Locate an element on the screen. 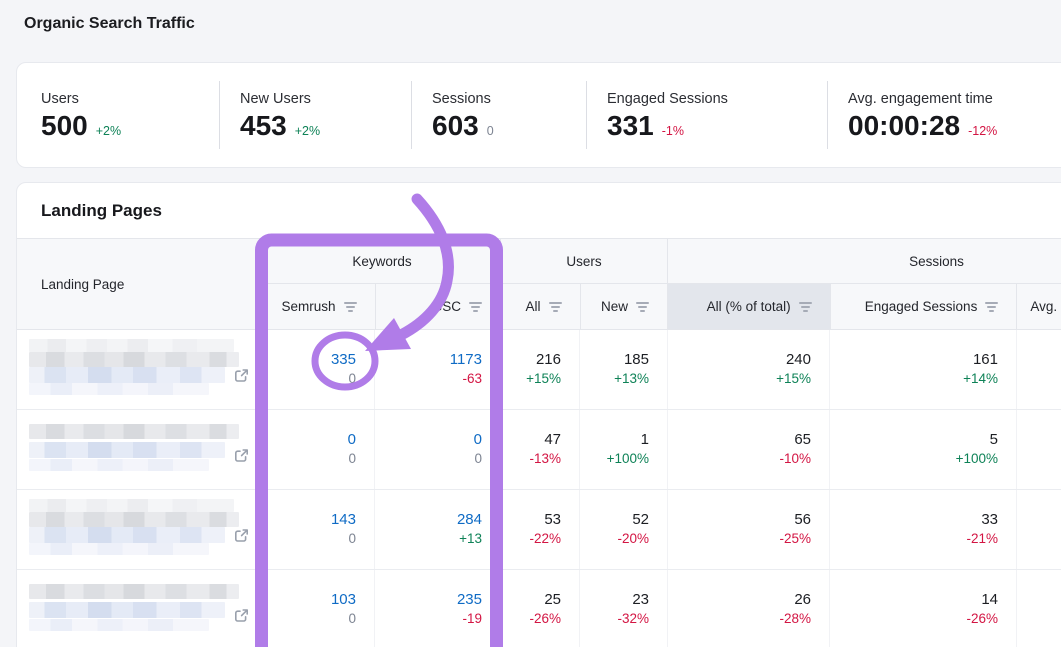 The width and height of the screenshot is (1061, 647). value: 23 is located at coordinates (640, 599).